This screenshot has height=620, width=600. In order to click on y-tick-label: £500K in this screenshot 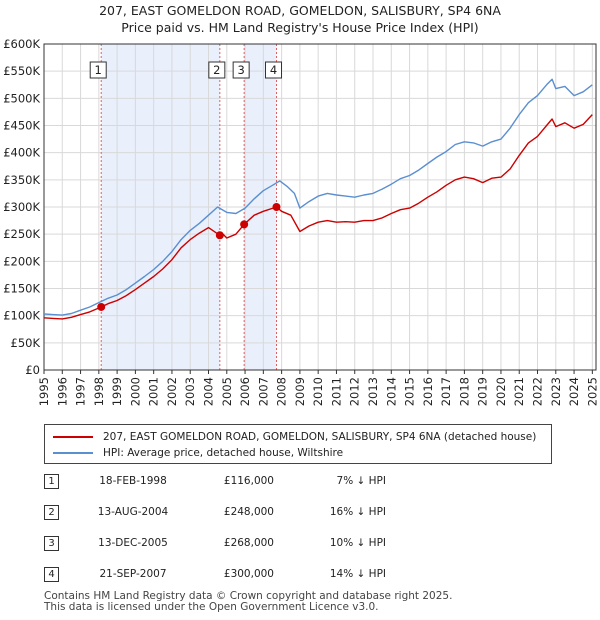, I will do `click(21, 98)`.